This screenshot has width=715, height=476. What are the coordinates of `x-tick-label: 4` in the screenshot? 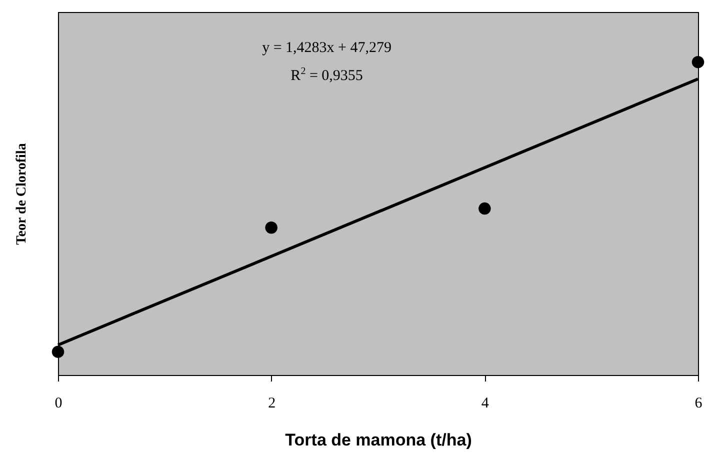 It's located at (485, 404).